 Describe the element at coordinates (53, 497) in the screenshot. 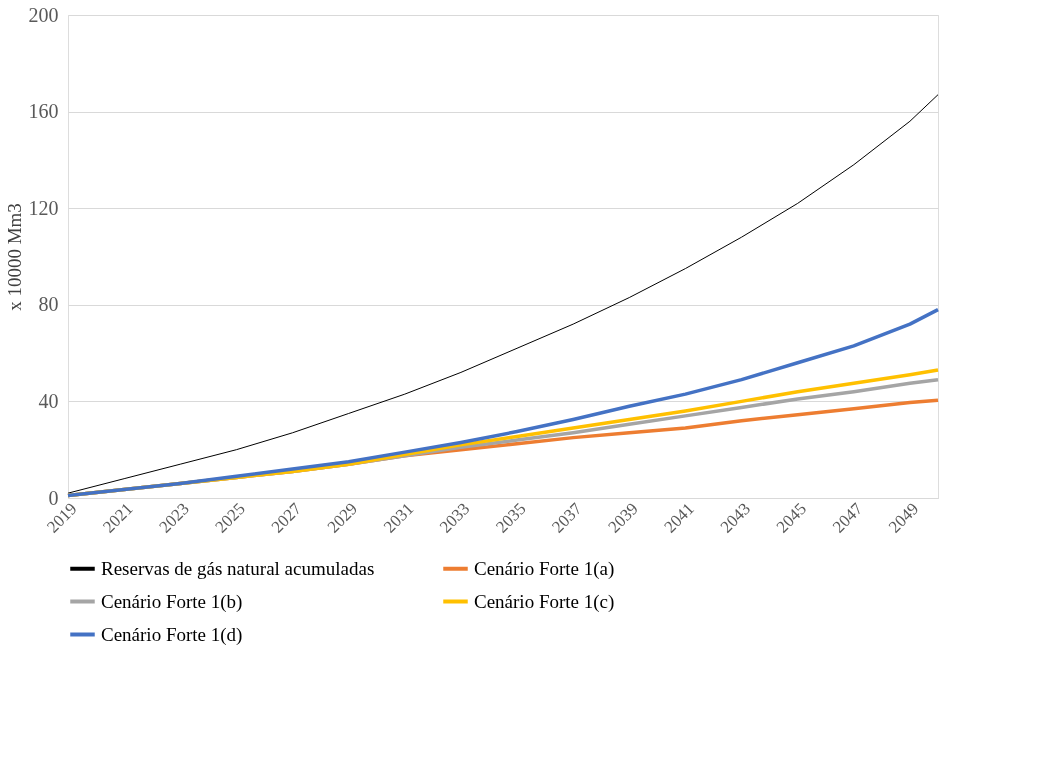

I see `y-tick-label: 0` at that location.